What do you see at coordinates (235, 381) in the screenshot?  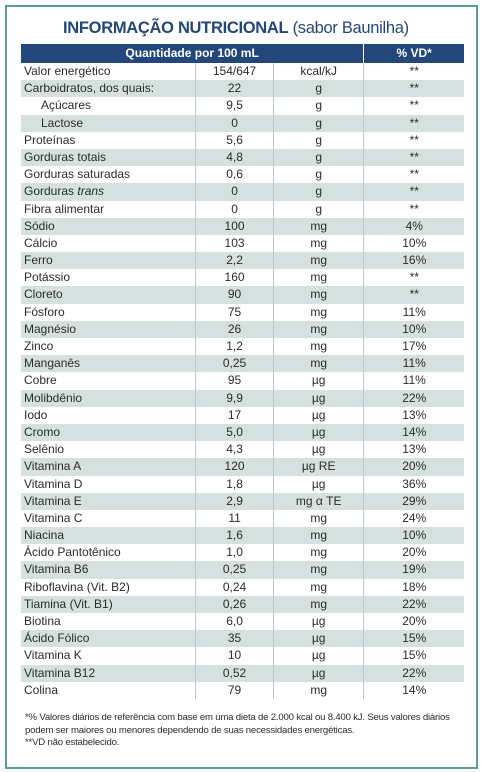 I see `amount-cell: 95` at bounding box center [235, 381].